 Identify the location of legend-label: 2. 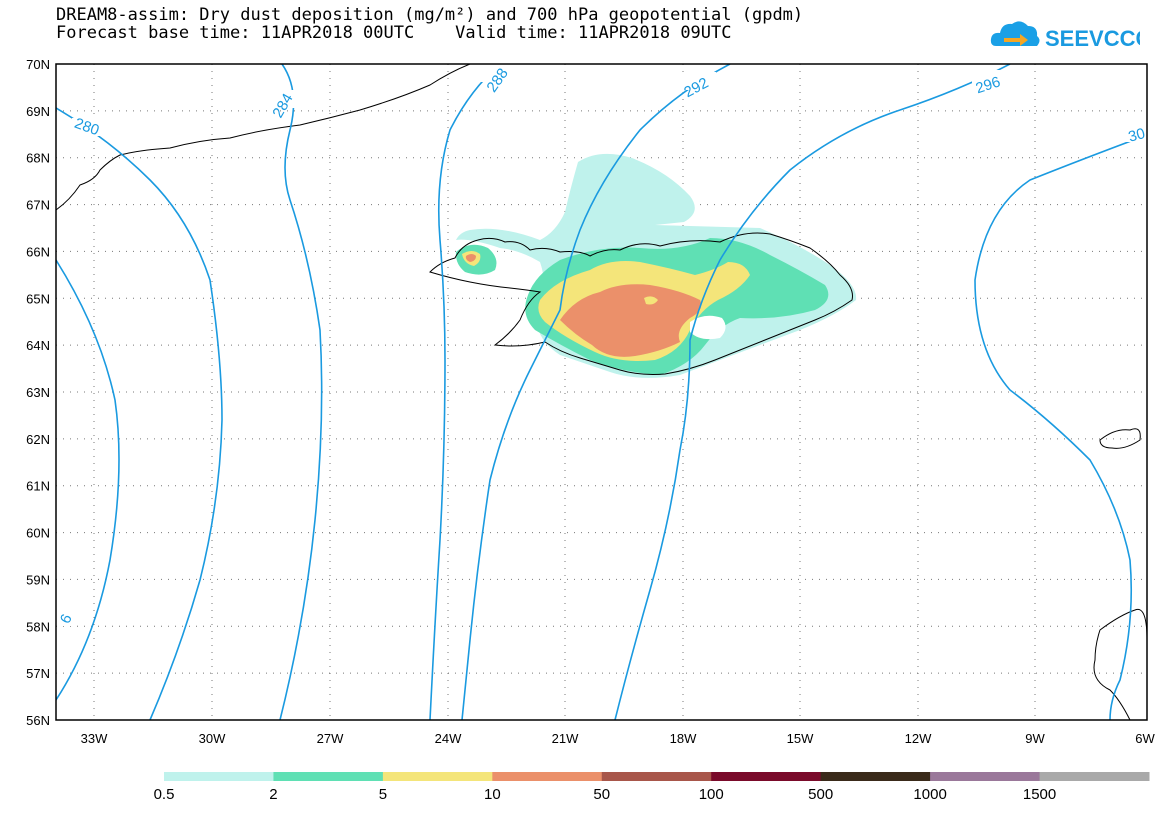
(273, 794).